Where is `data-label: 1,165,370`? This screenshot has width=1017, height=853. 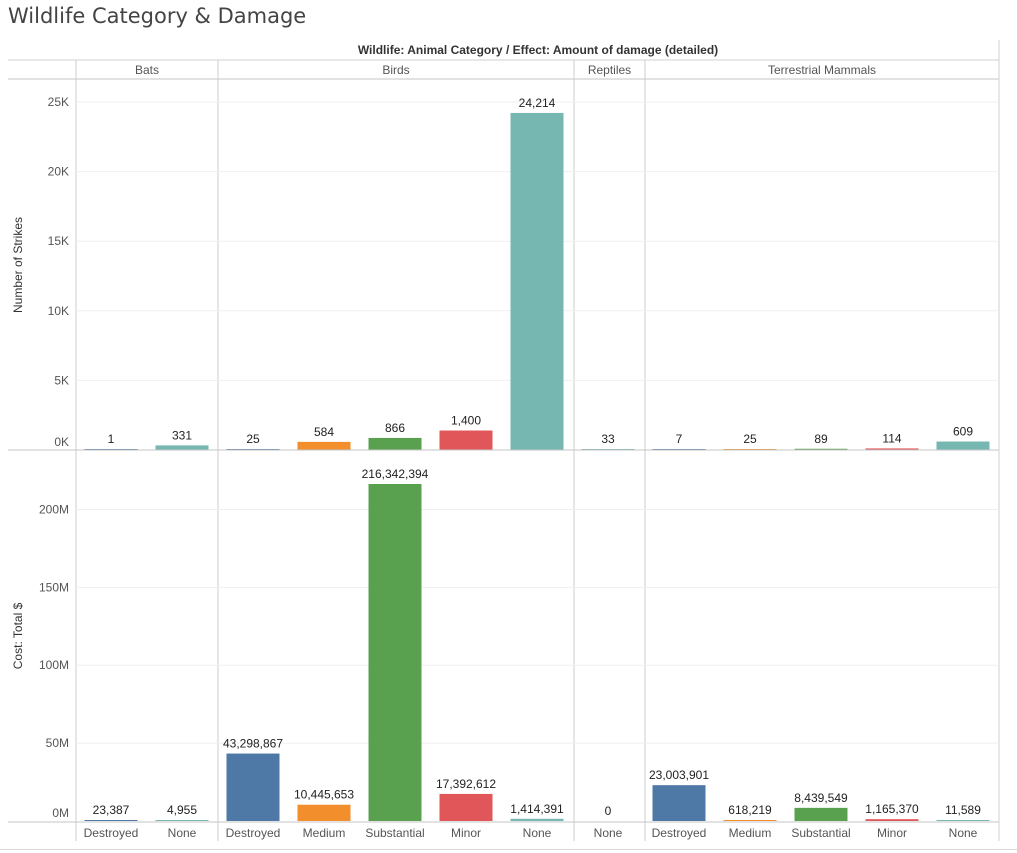 data-label: 1,165,370 is located at coordinates (892, 809).